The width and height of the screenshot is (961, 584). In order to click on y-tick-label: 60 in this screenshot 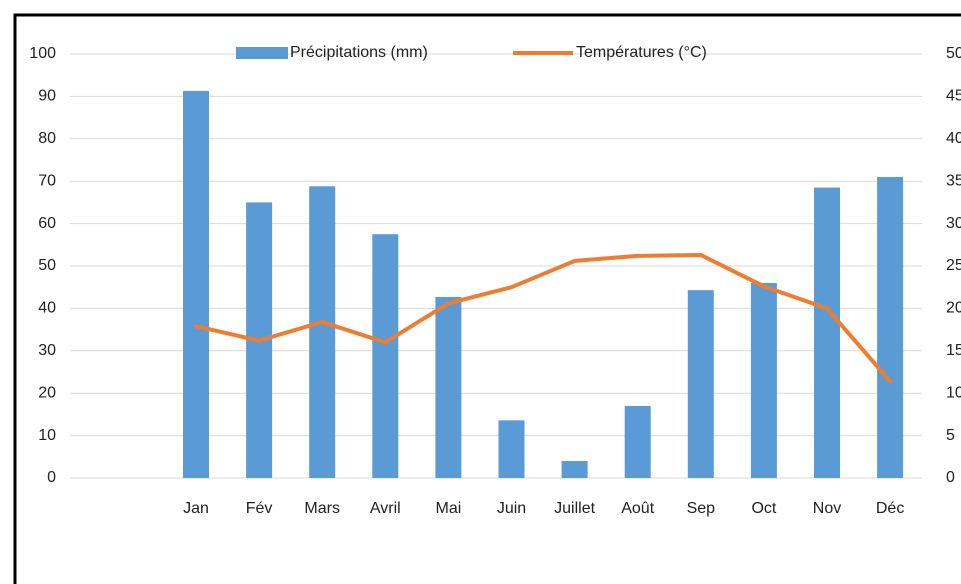, I will do `click(47, 223)`.